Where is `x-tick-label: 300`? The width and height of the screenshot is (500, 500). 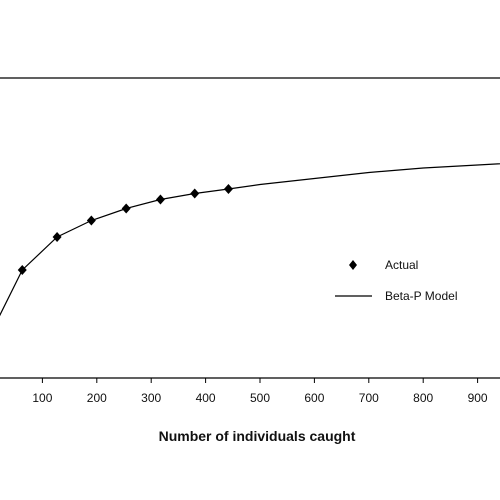
x-tick-label: 300 is located at coordinates (151, 398).